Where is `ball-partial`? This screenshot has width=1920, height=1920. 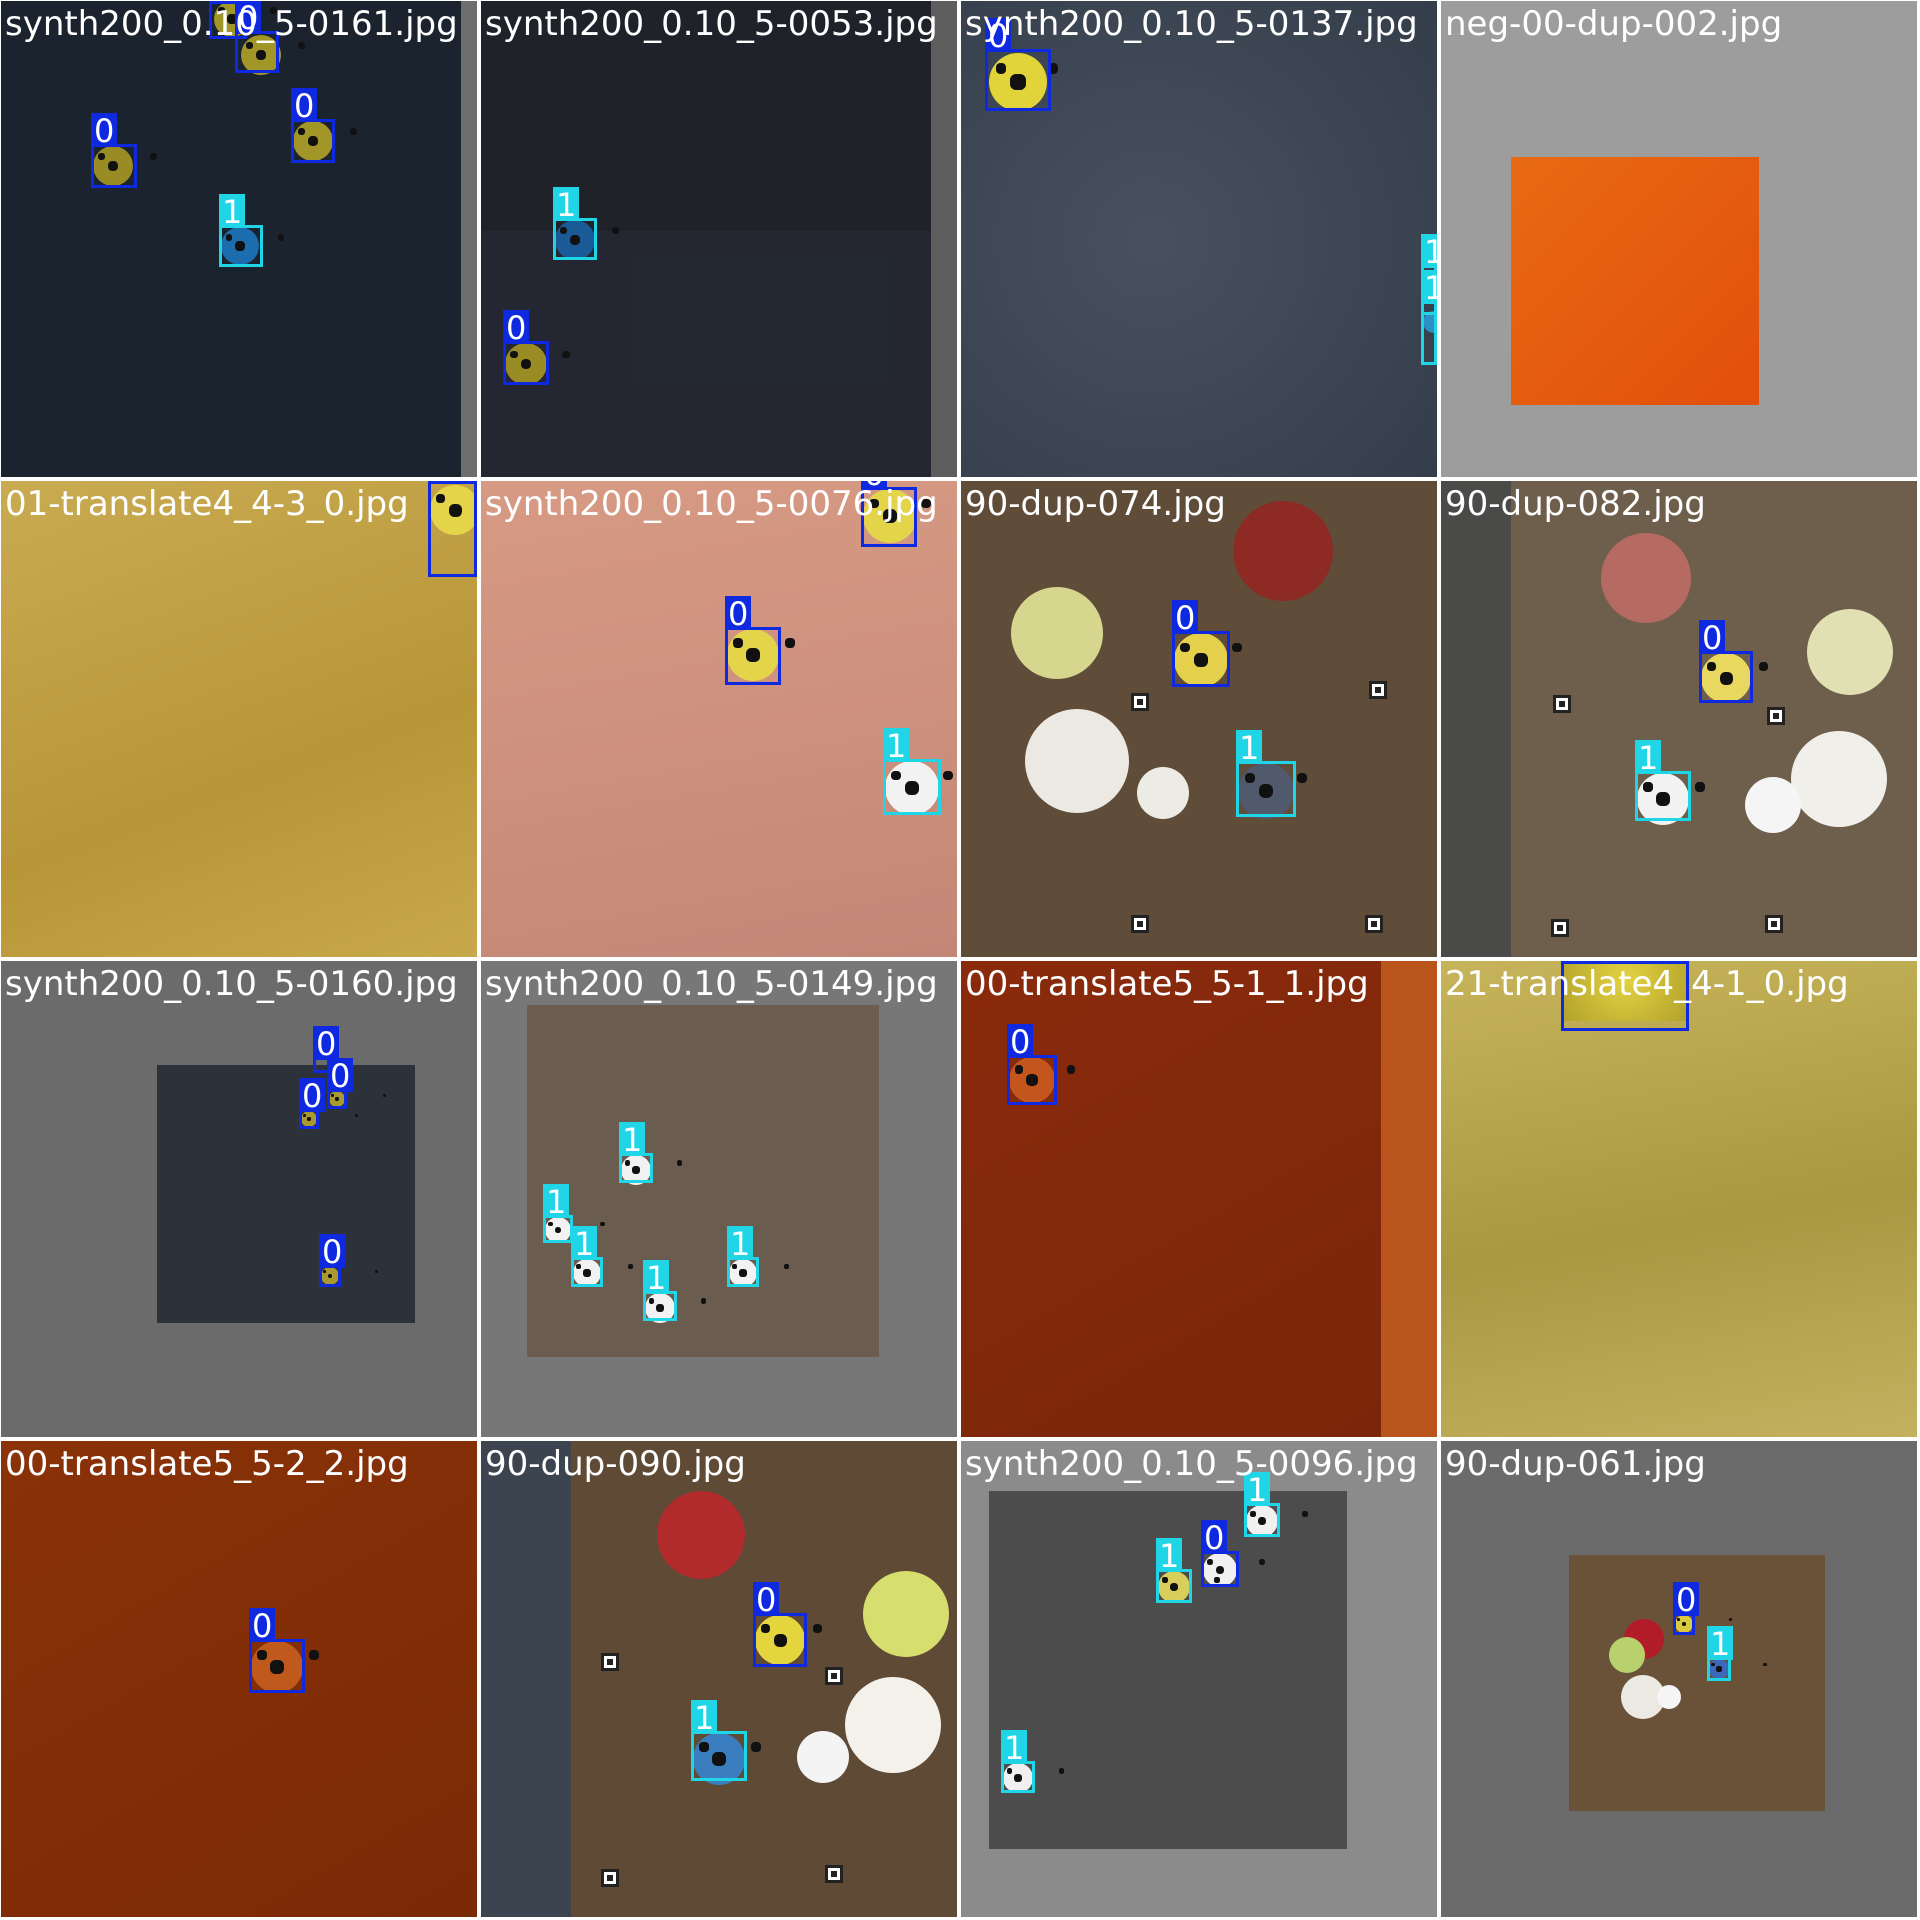 ball-partial is located at coordinates (1625, 991).